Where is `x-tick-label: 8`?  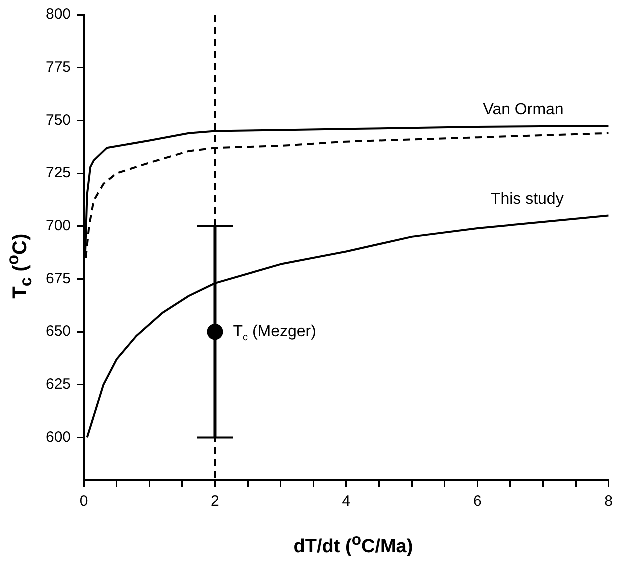 x-tick-label: 8 is located at coordinates (608, 501).